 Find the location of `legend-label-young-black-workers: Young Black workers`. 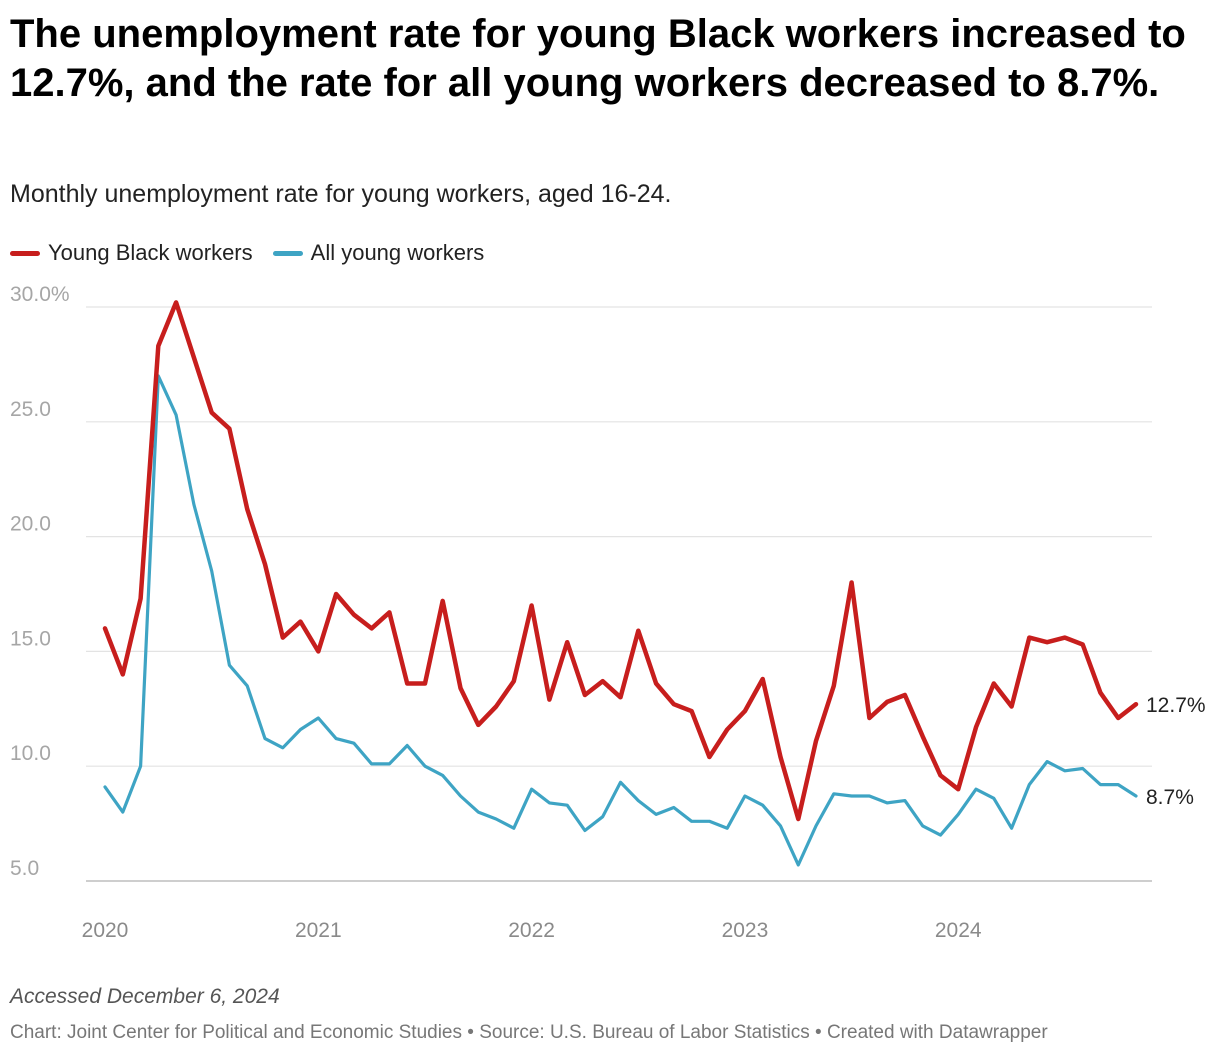

legend-label-young-black-workers: Young Black workers is located at coordinates (150, 252).